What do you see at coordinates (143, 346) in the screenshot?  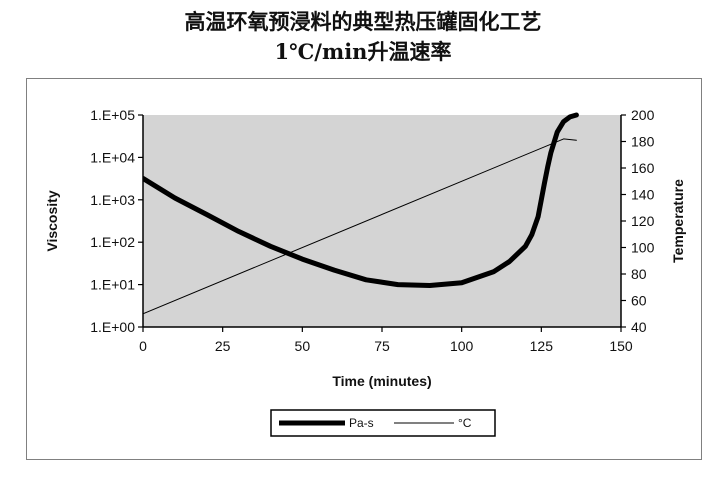 I see `x-tick-label: 0` at bounding box center [143, 346].